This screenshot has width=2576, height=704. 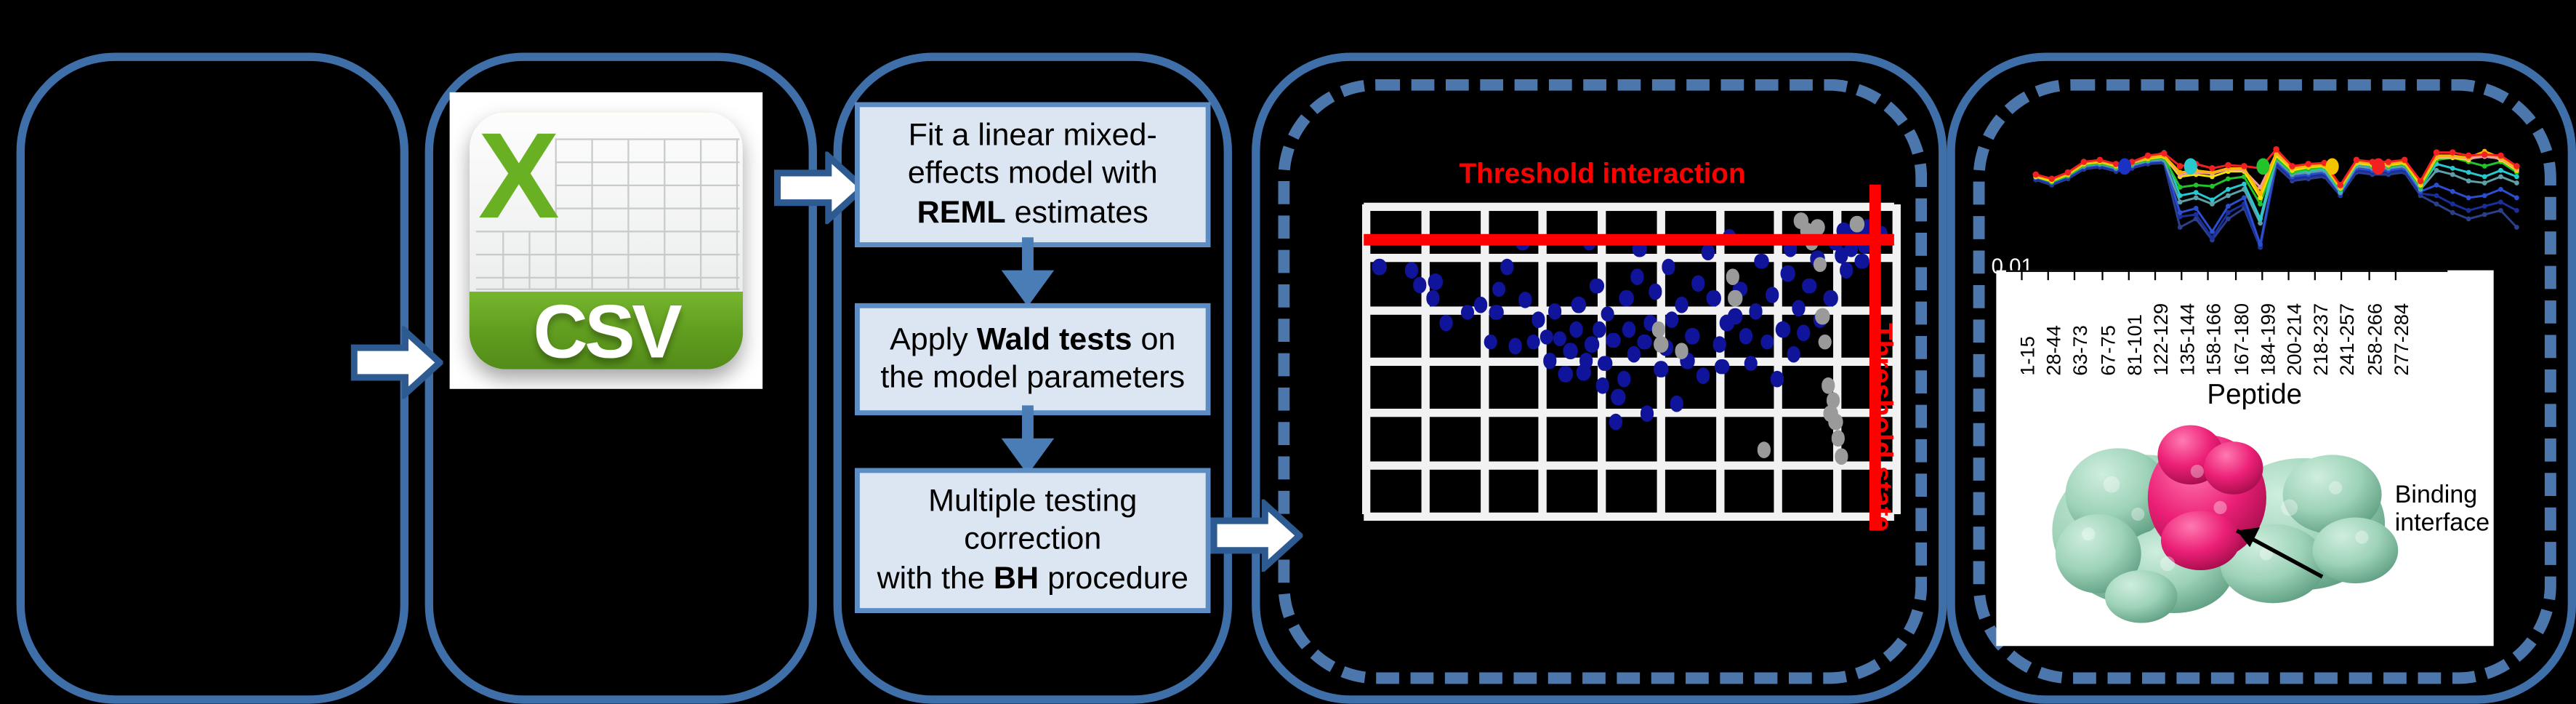 I want to click on volcano-hline, so click(x=1629, y=465).